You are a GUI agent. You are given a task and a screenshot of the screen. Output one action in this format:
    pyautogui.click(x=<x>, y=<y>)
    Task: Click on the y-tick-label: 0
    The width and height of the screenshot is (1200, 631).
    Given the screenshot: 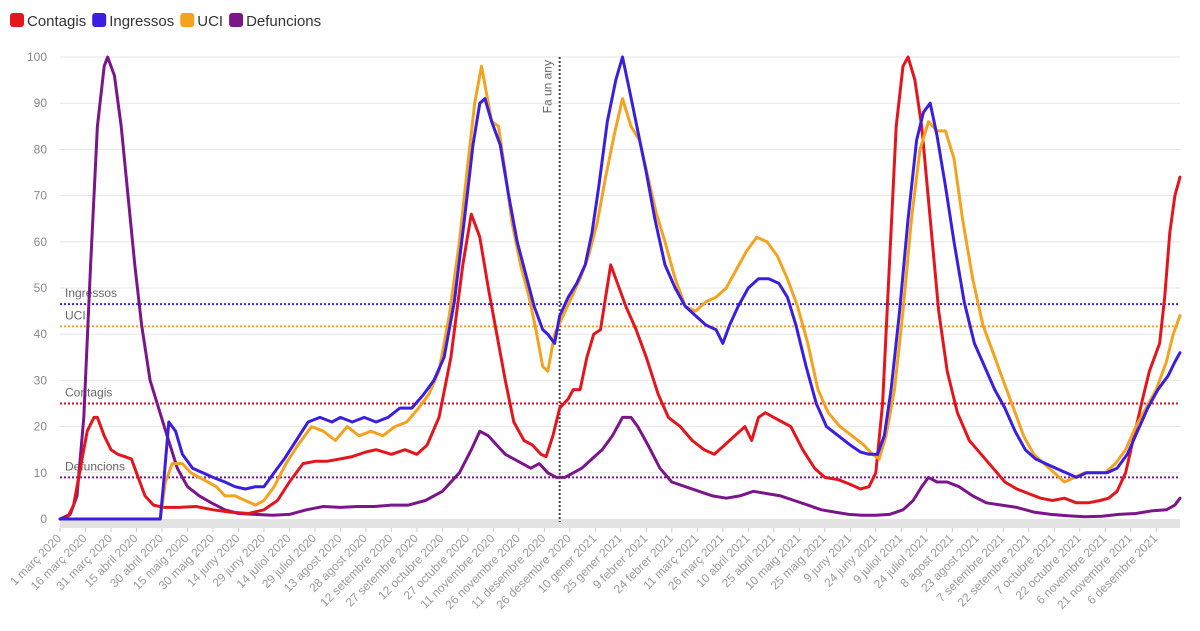 What is the action you would take?
    pyautogui.click(x=43, y=519)
    